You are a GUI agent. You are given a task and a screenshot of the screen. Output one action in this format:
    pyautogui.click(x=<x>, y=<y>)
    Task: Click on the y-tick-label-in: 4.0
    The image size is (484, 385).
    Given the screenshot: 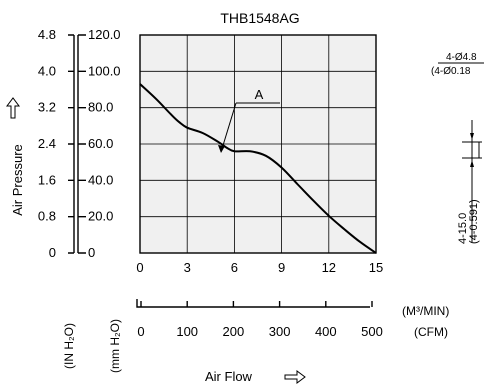 What is the action you would take?
    pyautogui.click(x=47, y=70)
    